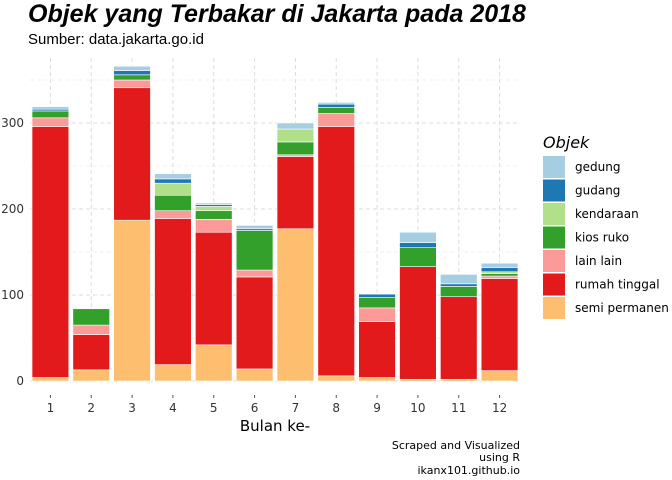  Describe the element at coordinates (554, 237) in the screenshot. I see `legend-swatch-kios-ruko` at that location.